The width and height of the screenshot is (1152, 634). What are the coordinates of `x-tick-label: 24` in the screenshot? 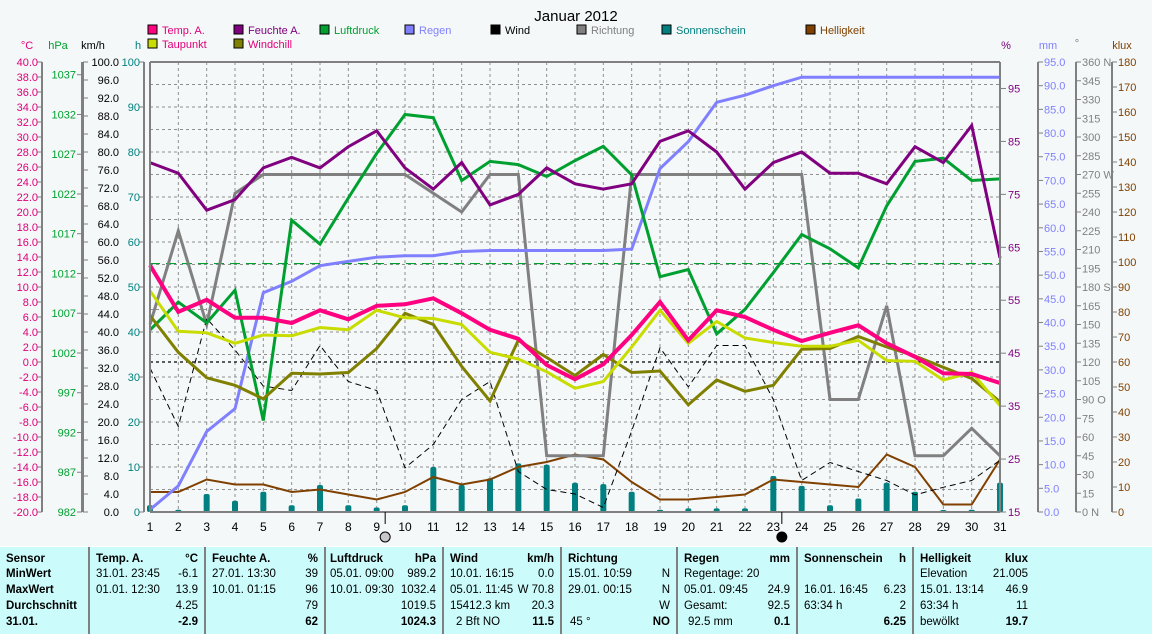 It's located at (802, 527).